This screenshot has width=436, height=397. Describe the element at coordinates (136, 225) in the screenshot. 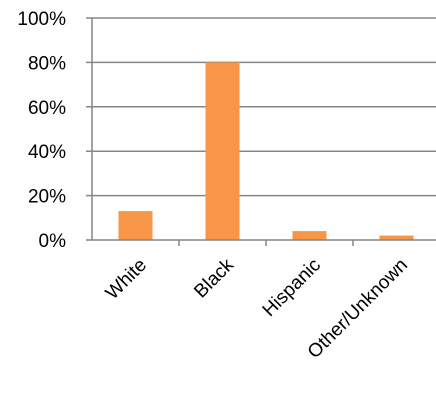

I see `bar-white` at that location.